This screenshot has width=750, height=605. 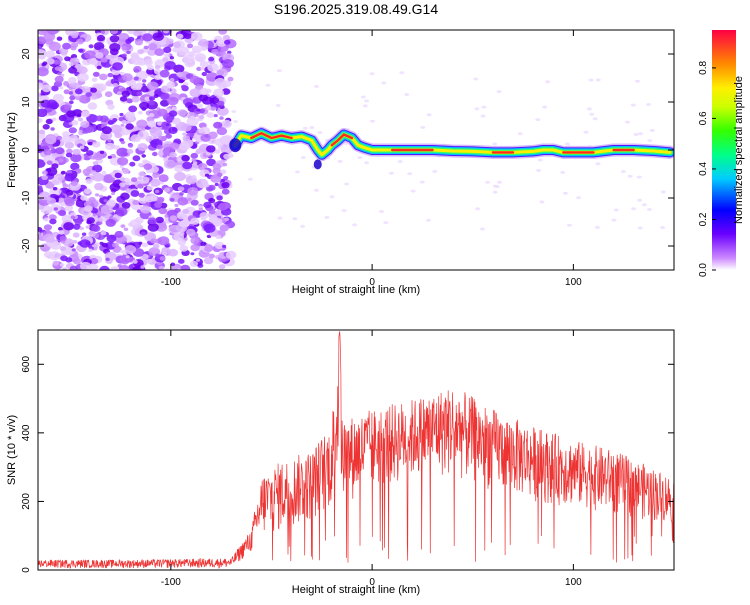 What do you see at coordinates (171, 282) in the screenshot?
I see `x-tick-label: -100` at bounding box center [171, 282].